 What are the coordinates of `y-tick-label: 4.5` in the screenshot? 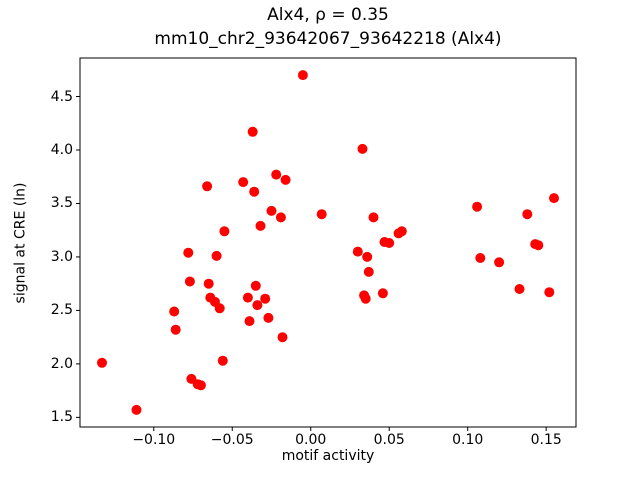 It's located at (61, 96).